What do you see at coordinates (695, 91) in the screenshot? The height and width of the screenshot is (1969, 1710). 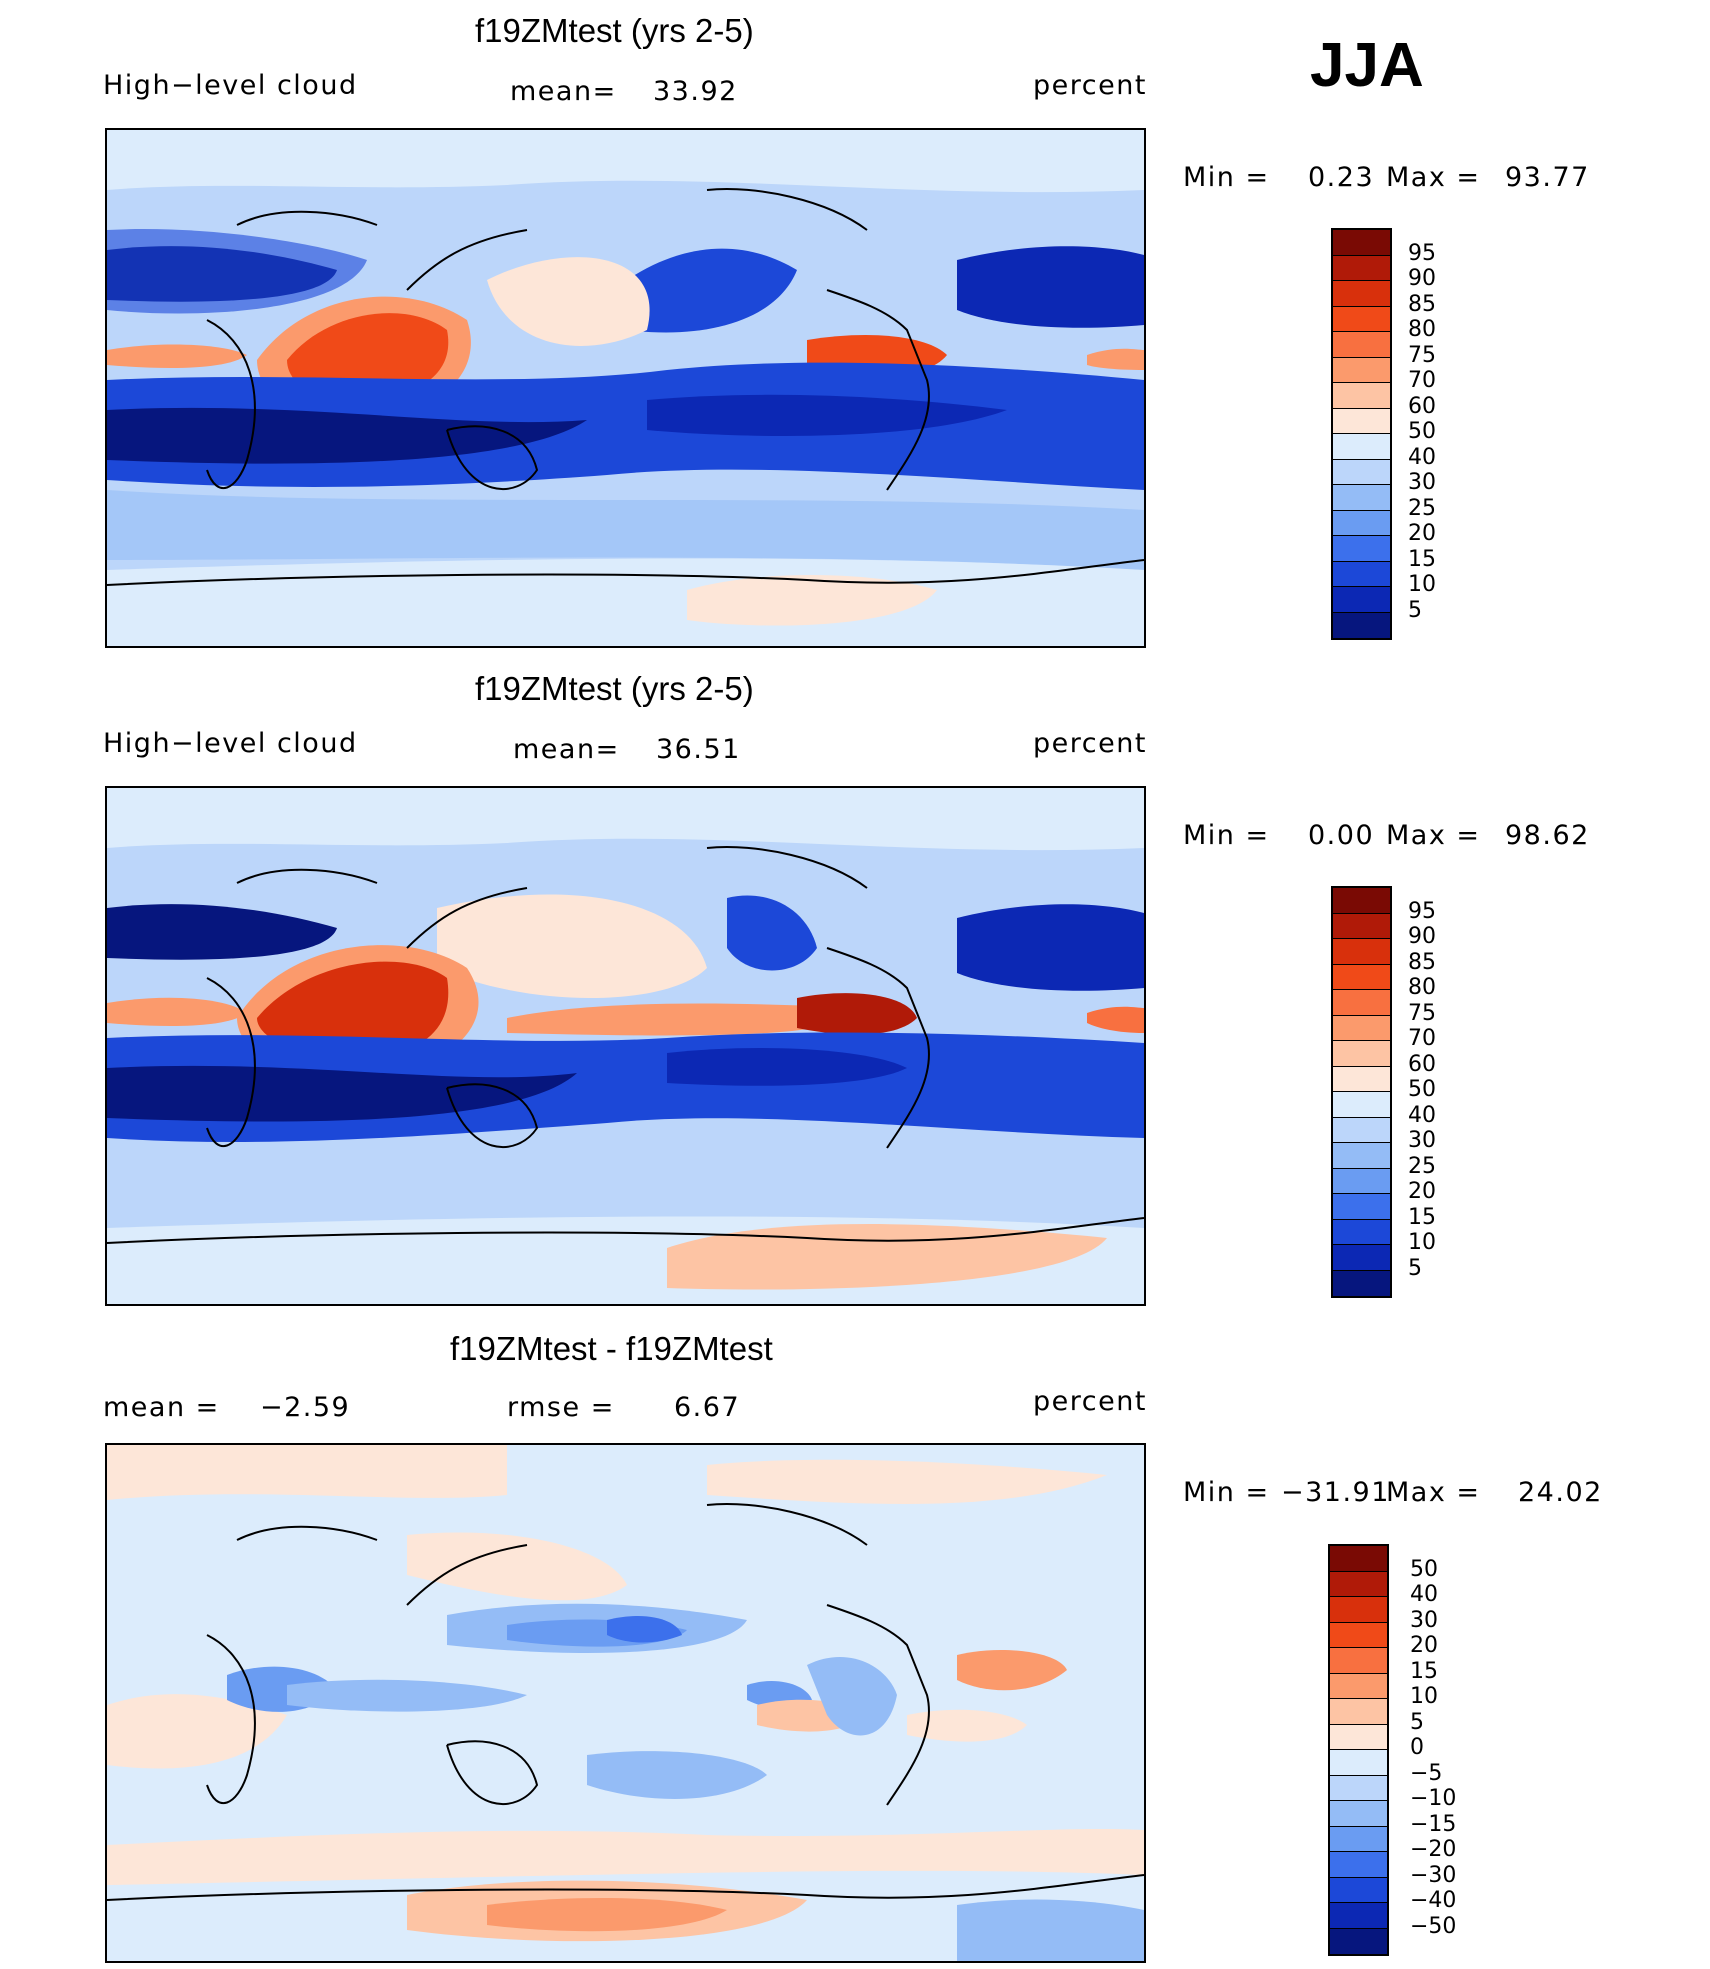 I see `panel-1-mean-value: 33.92` at bounding box center [695, 91].